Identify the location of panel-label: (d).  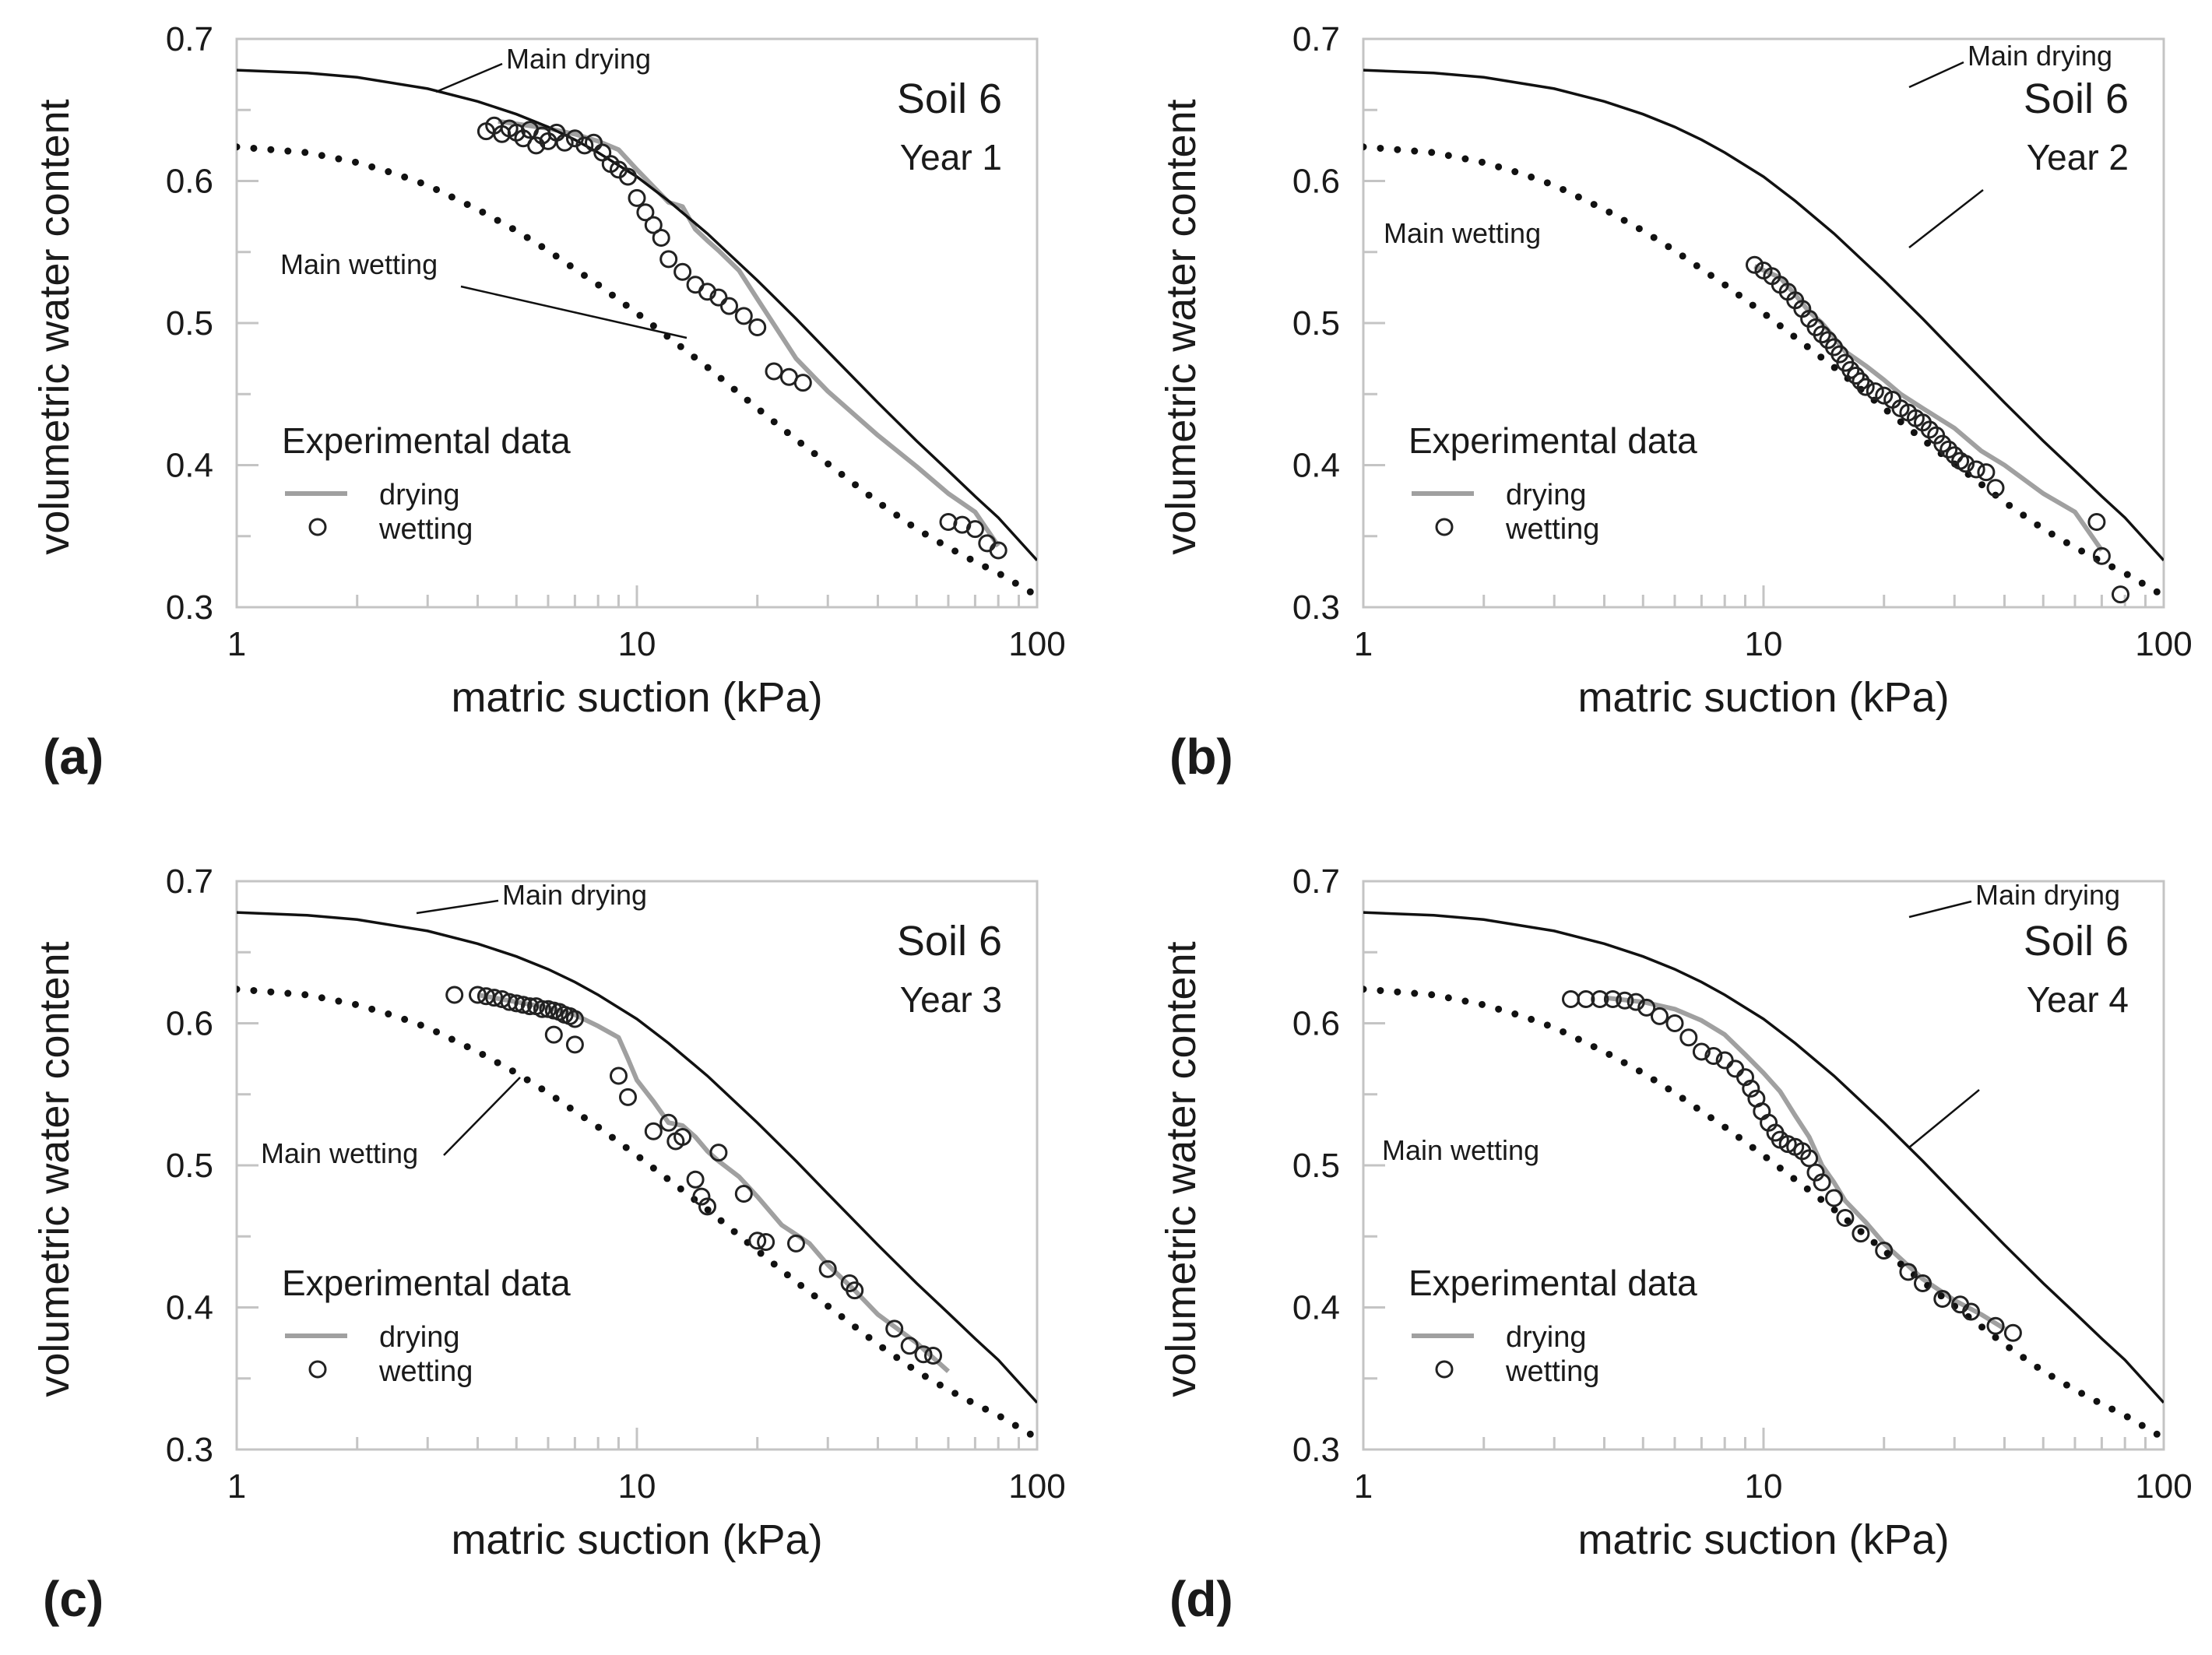
(1201, 1599).